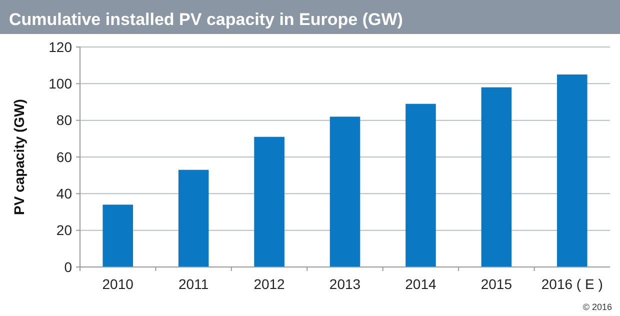 The image size is (620, 316). Describe the element at coordinates (64, 120) in the screenshot. I see `y-tick-label: 80` at that location.